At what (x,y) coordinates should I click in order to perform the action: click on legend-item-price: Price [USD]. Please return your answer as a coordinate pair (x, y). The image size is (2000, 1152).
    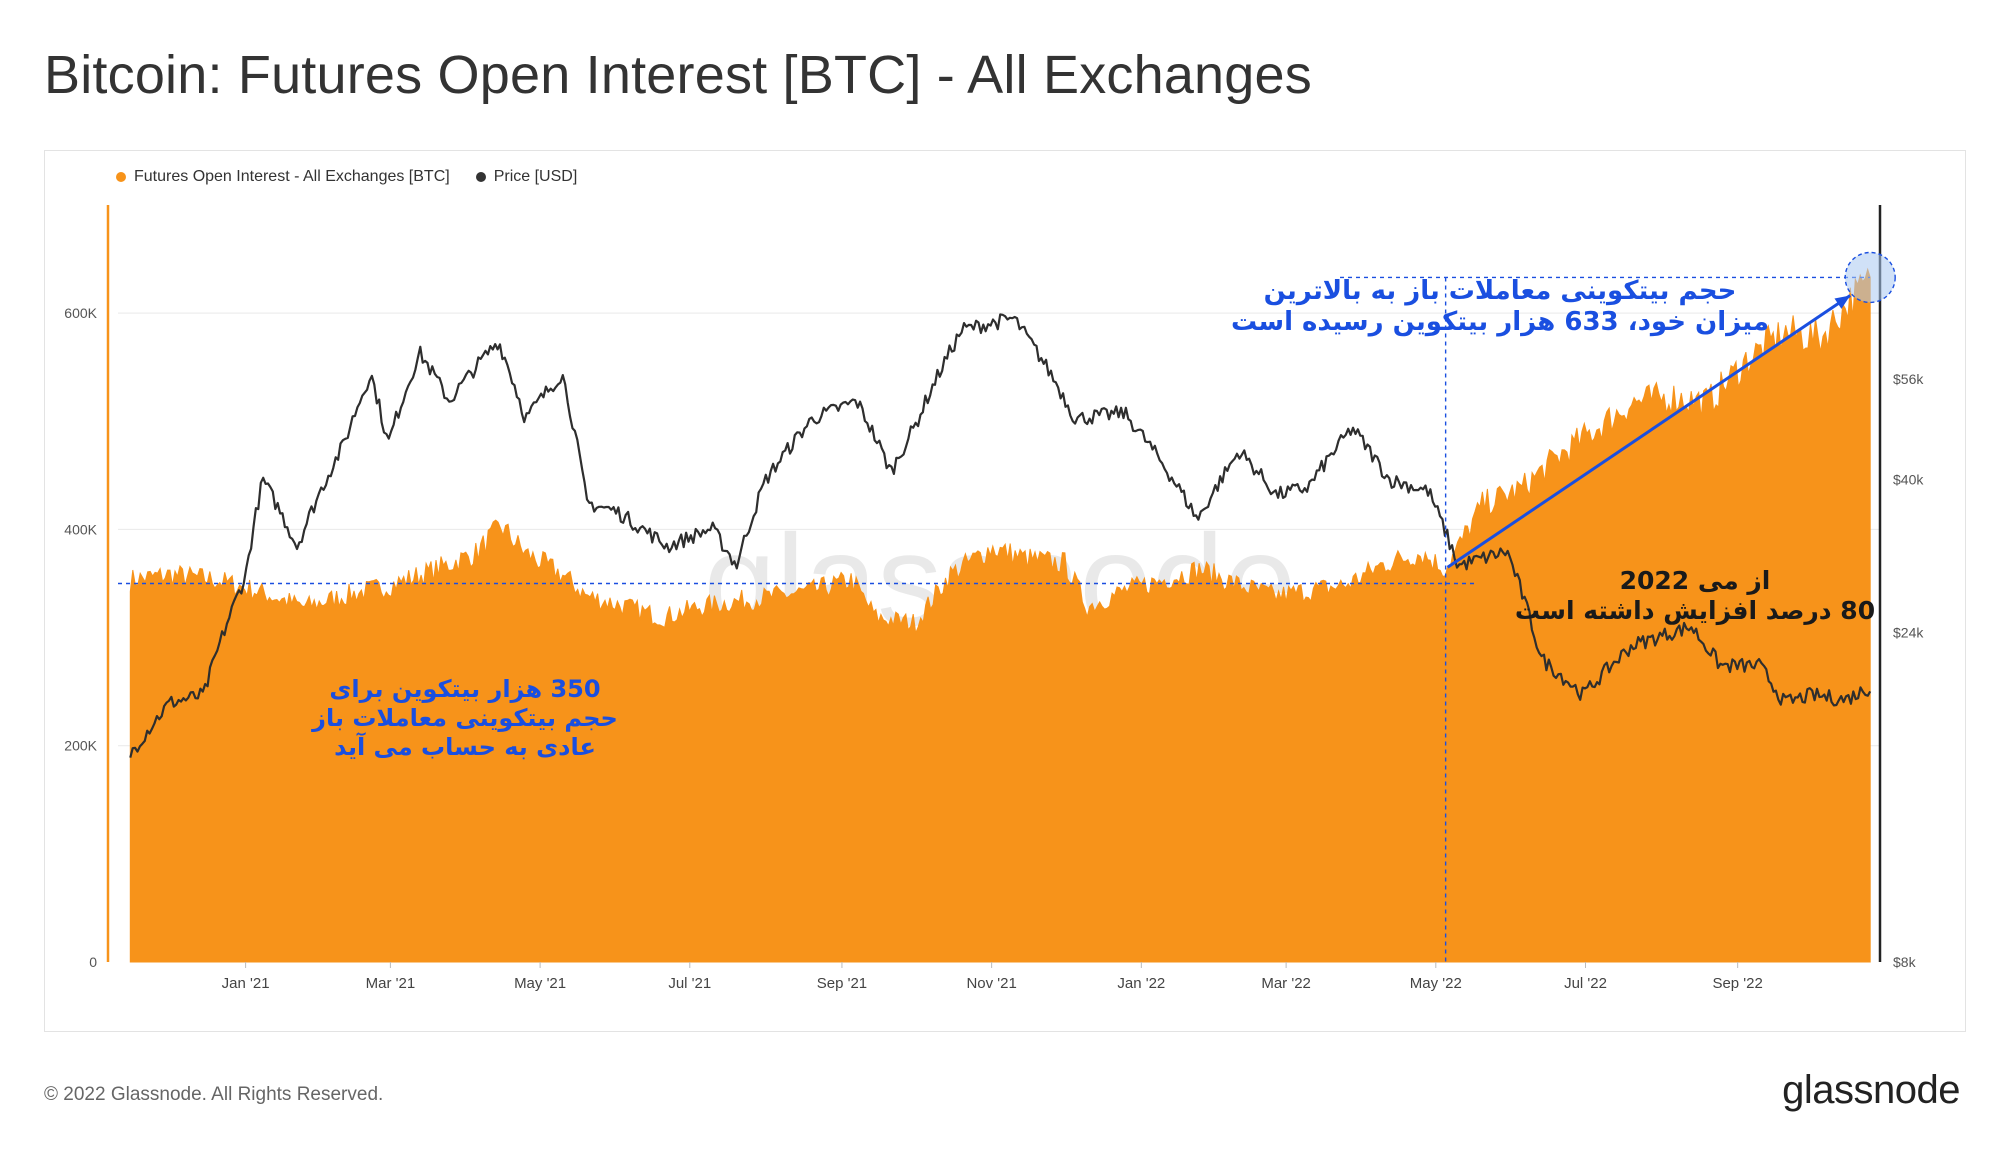
    Looking at the image, I should click on (526, 177).